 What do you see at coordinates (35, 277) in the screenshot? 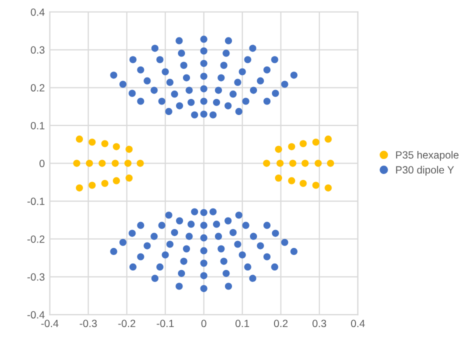
I see `y-tick-label: -0.3` at bounding box center [35, 277].